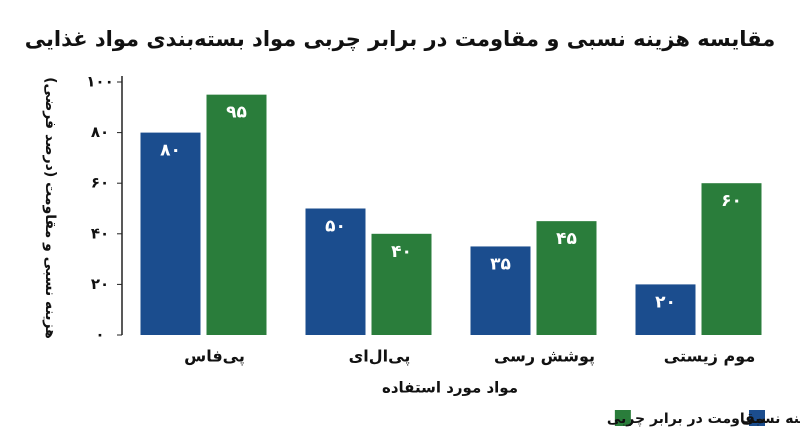  I want to click on x-tick-label: پی‌ال‌ای, so click(380, 357).